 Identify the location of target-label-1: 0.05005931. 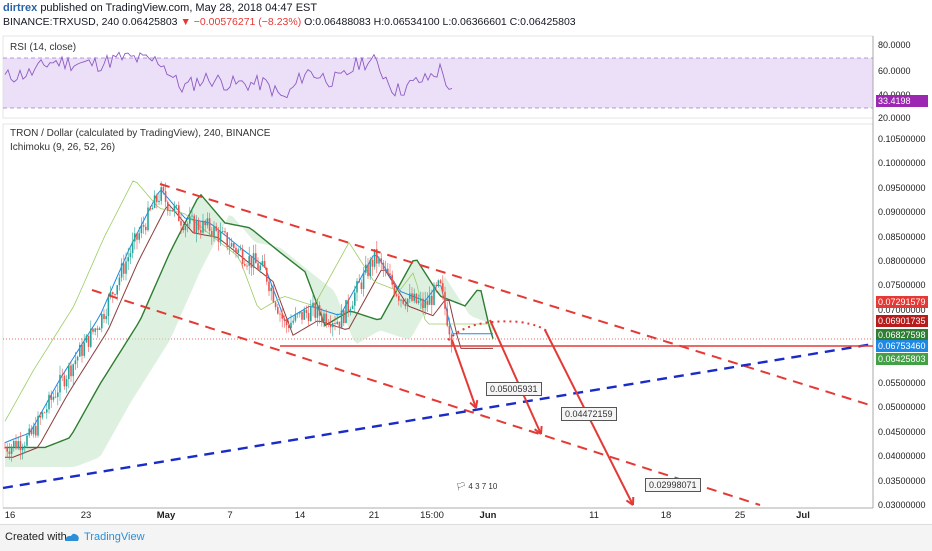
(514, 389).